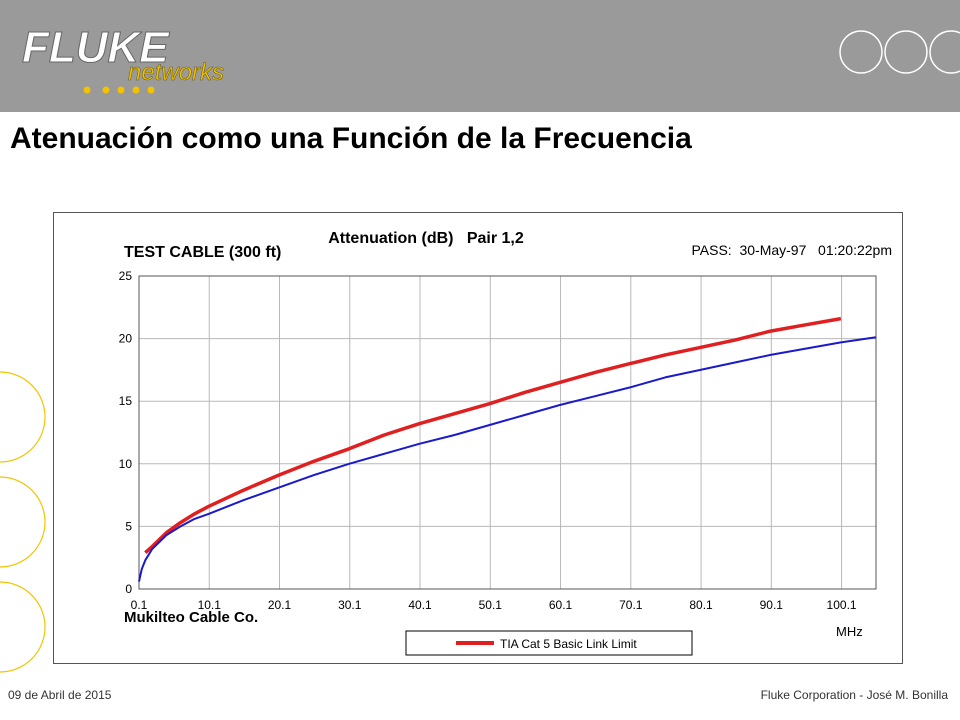  What do you see at coordinates (701, 605) in the screenshot?
I see `x-tick-label: 80.1` at bounding box center [701, 605].